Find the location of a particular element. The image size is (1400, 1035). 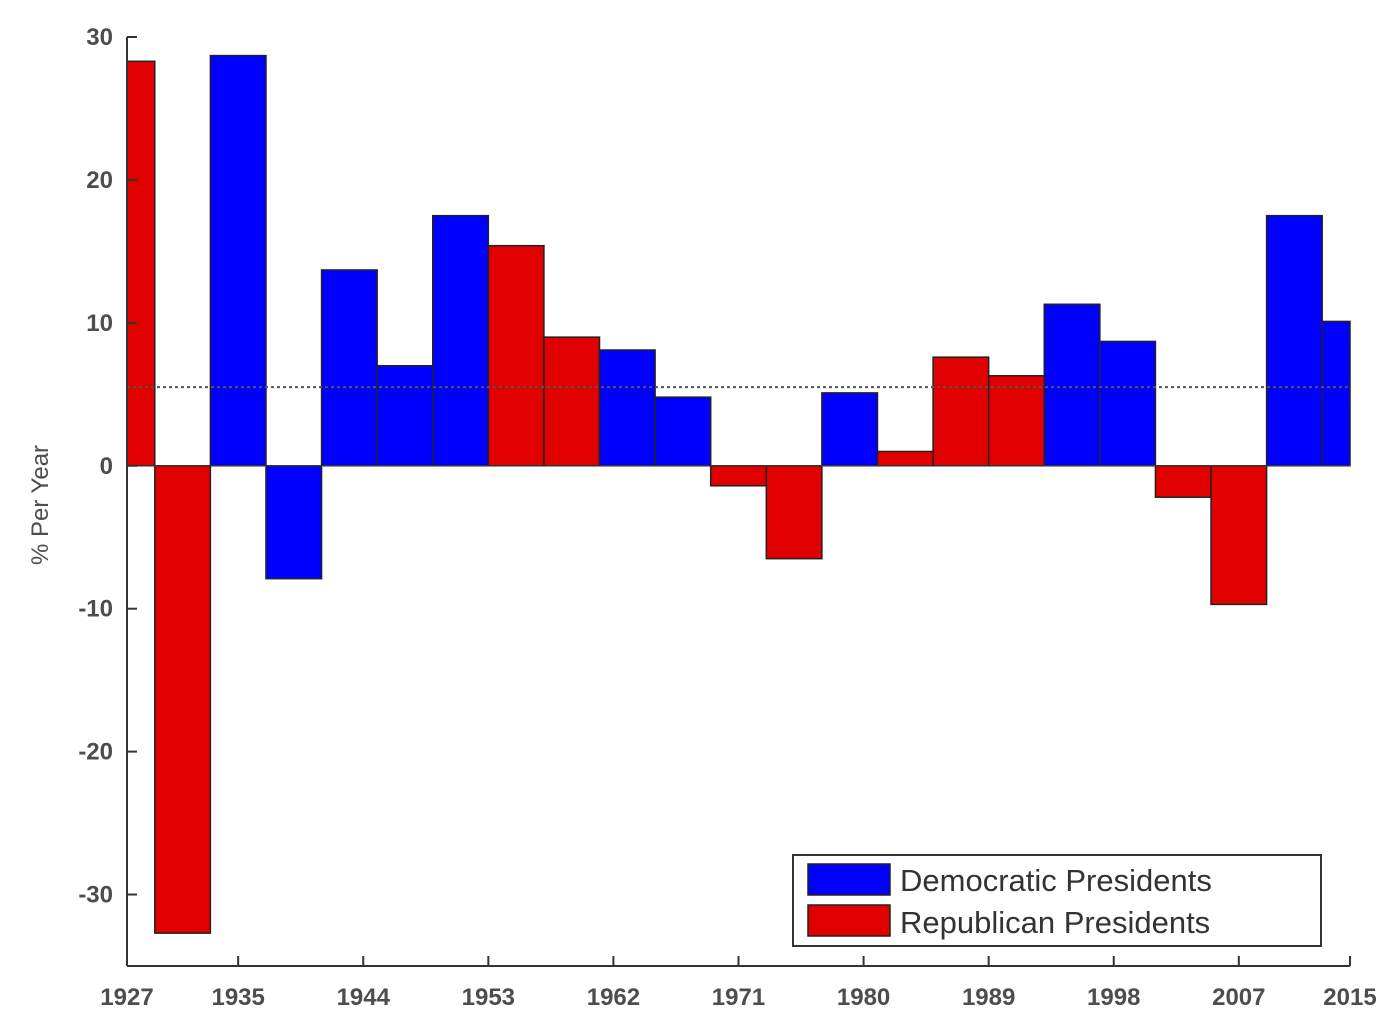

bar-1945-1949 is located at coordinates (405, 415).